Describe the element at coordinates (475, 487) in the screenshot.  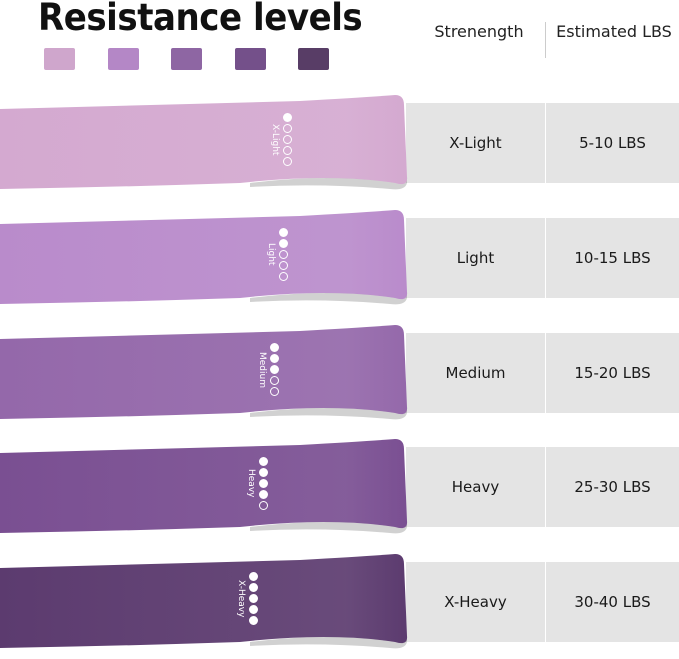
I see `strength-cell: Heavy` at that location.